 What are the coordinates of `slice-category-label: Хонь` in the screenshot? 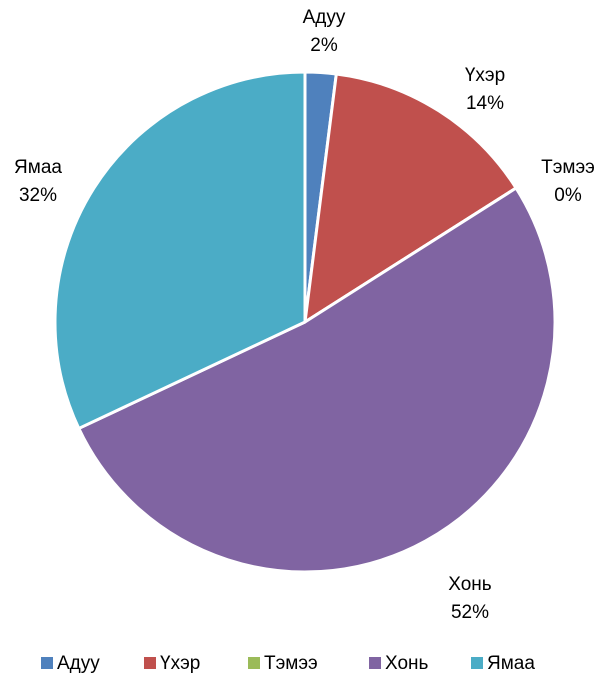 It's located at (470, 584).